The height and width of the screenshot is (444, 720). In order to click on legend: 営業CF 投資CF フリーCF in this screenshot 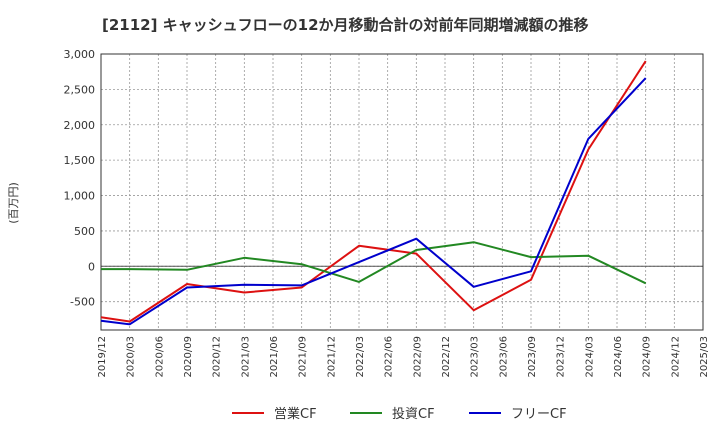, I will do `click(399, 414)`.